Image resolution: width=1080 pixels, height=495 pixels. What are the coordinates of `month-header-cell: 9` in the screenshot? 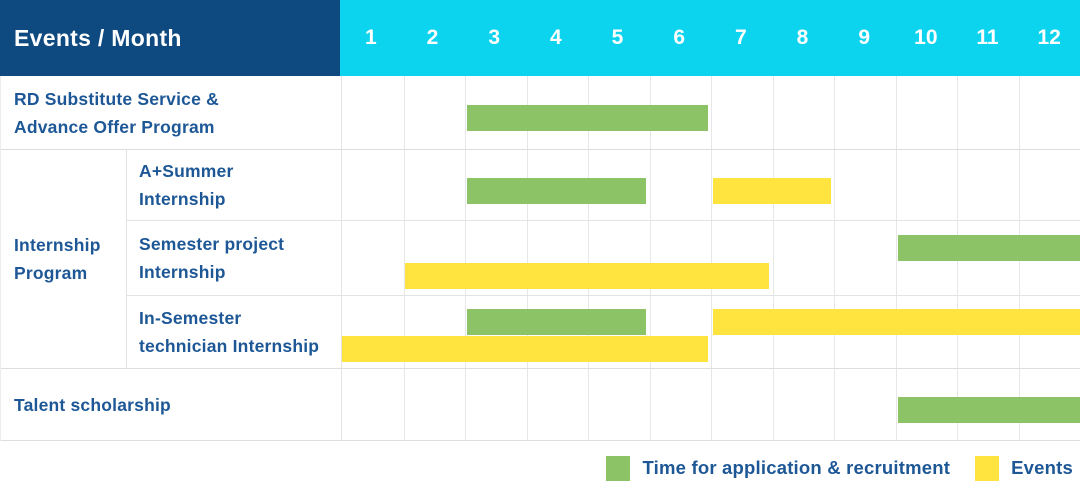 It's located at (864, 38).